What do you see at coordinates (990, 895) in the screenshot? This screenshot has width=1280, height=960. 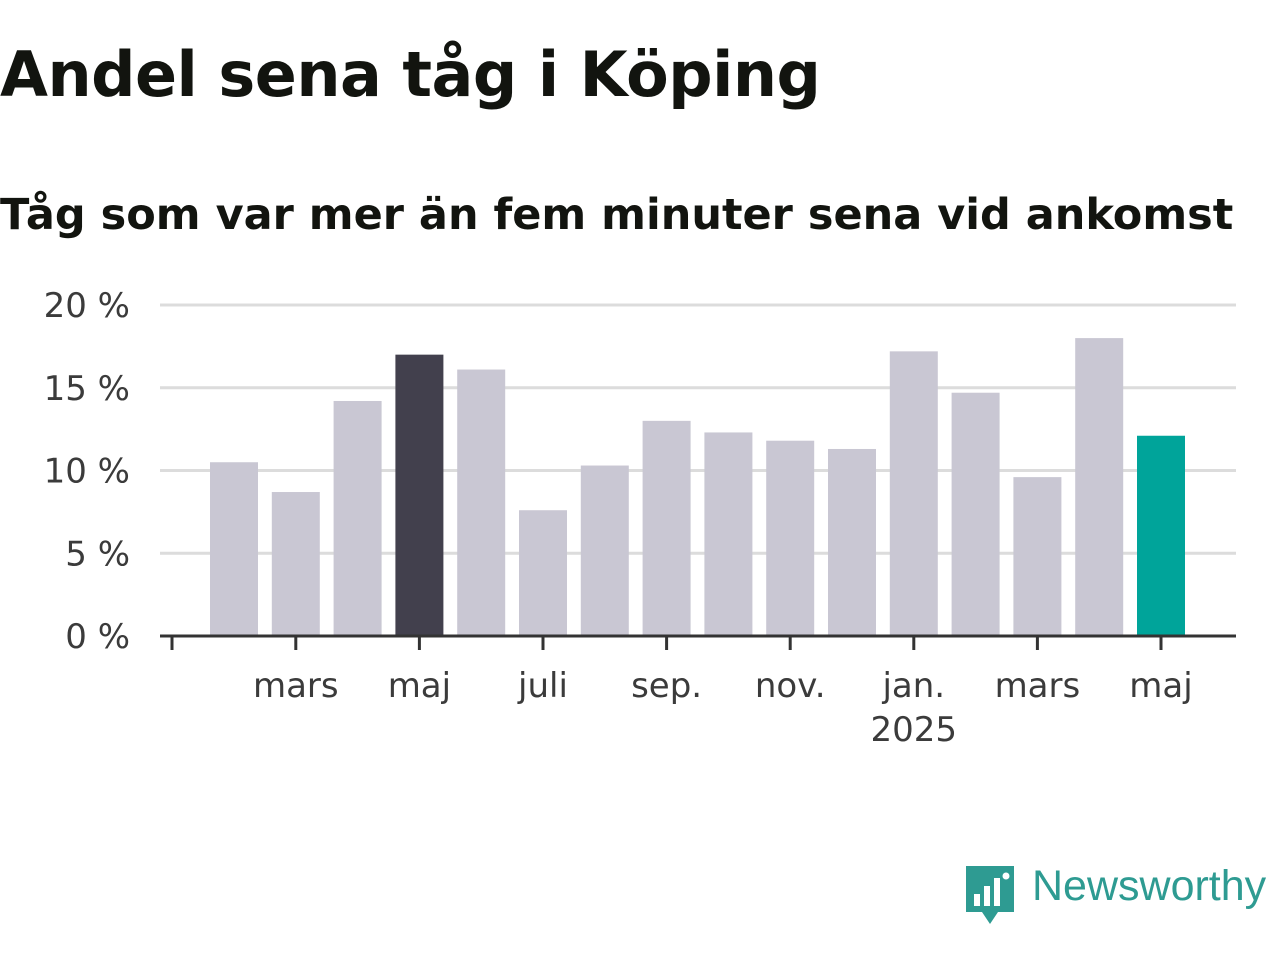 I see `newsworthy-logo-icon` at bounding box center [990, 895].